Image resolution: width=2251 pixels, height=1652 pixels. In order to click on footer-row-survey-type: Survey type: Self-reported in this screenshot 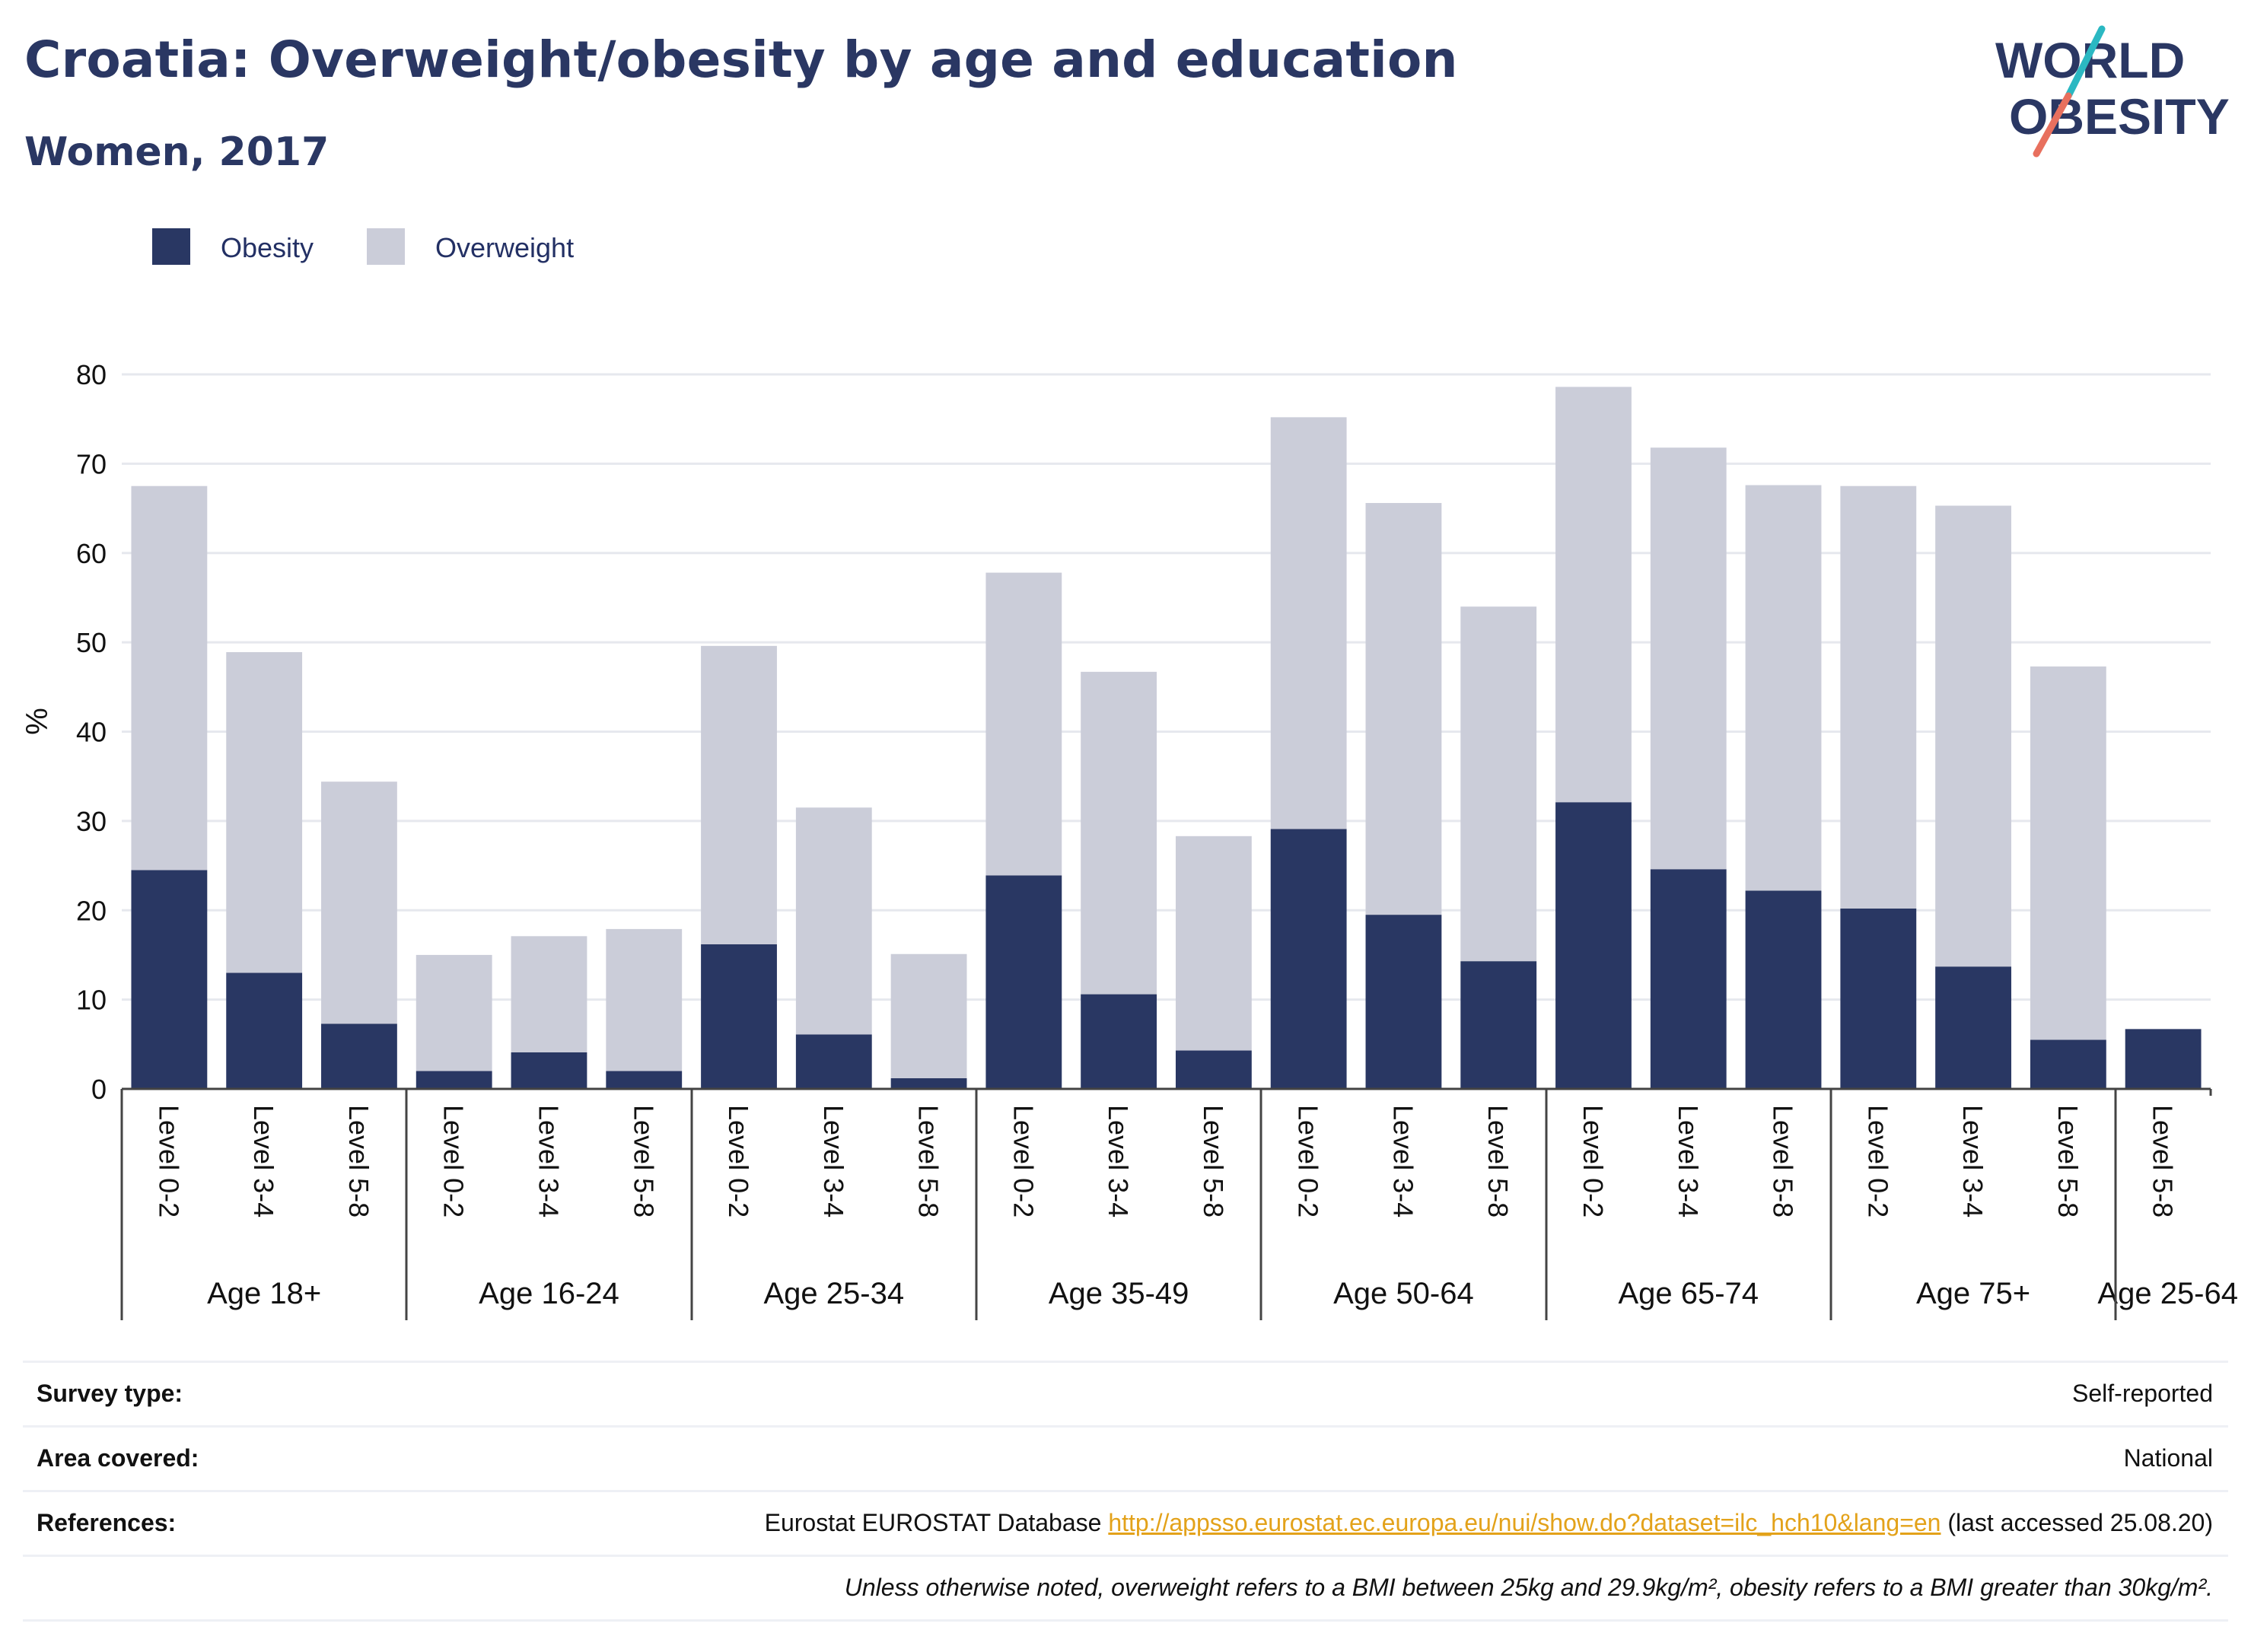, I will do `click(1125, 1393)`.